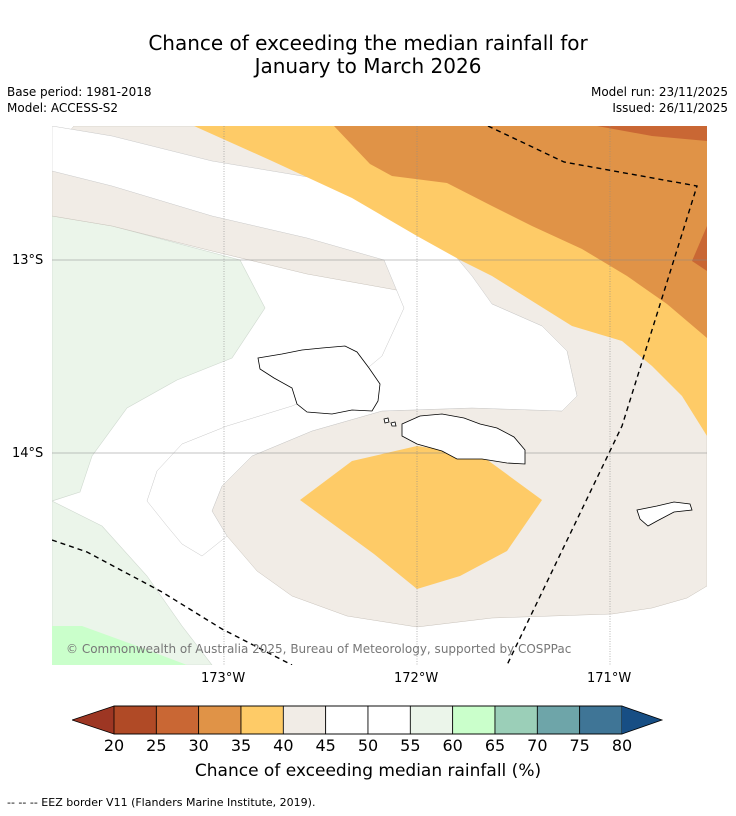 The height and width of the screenshot is (816, 736). I want to click on colorbar-tick-label: 60, so click(452, 745).